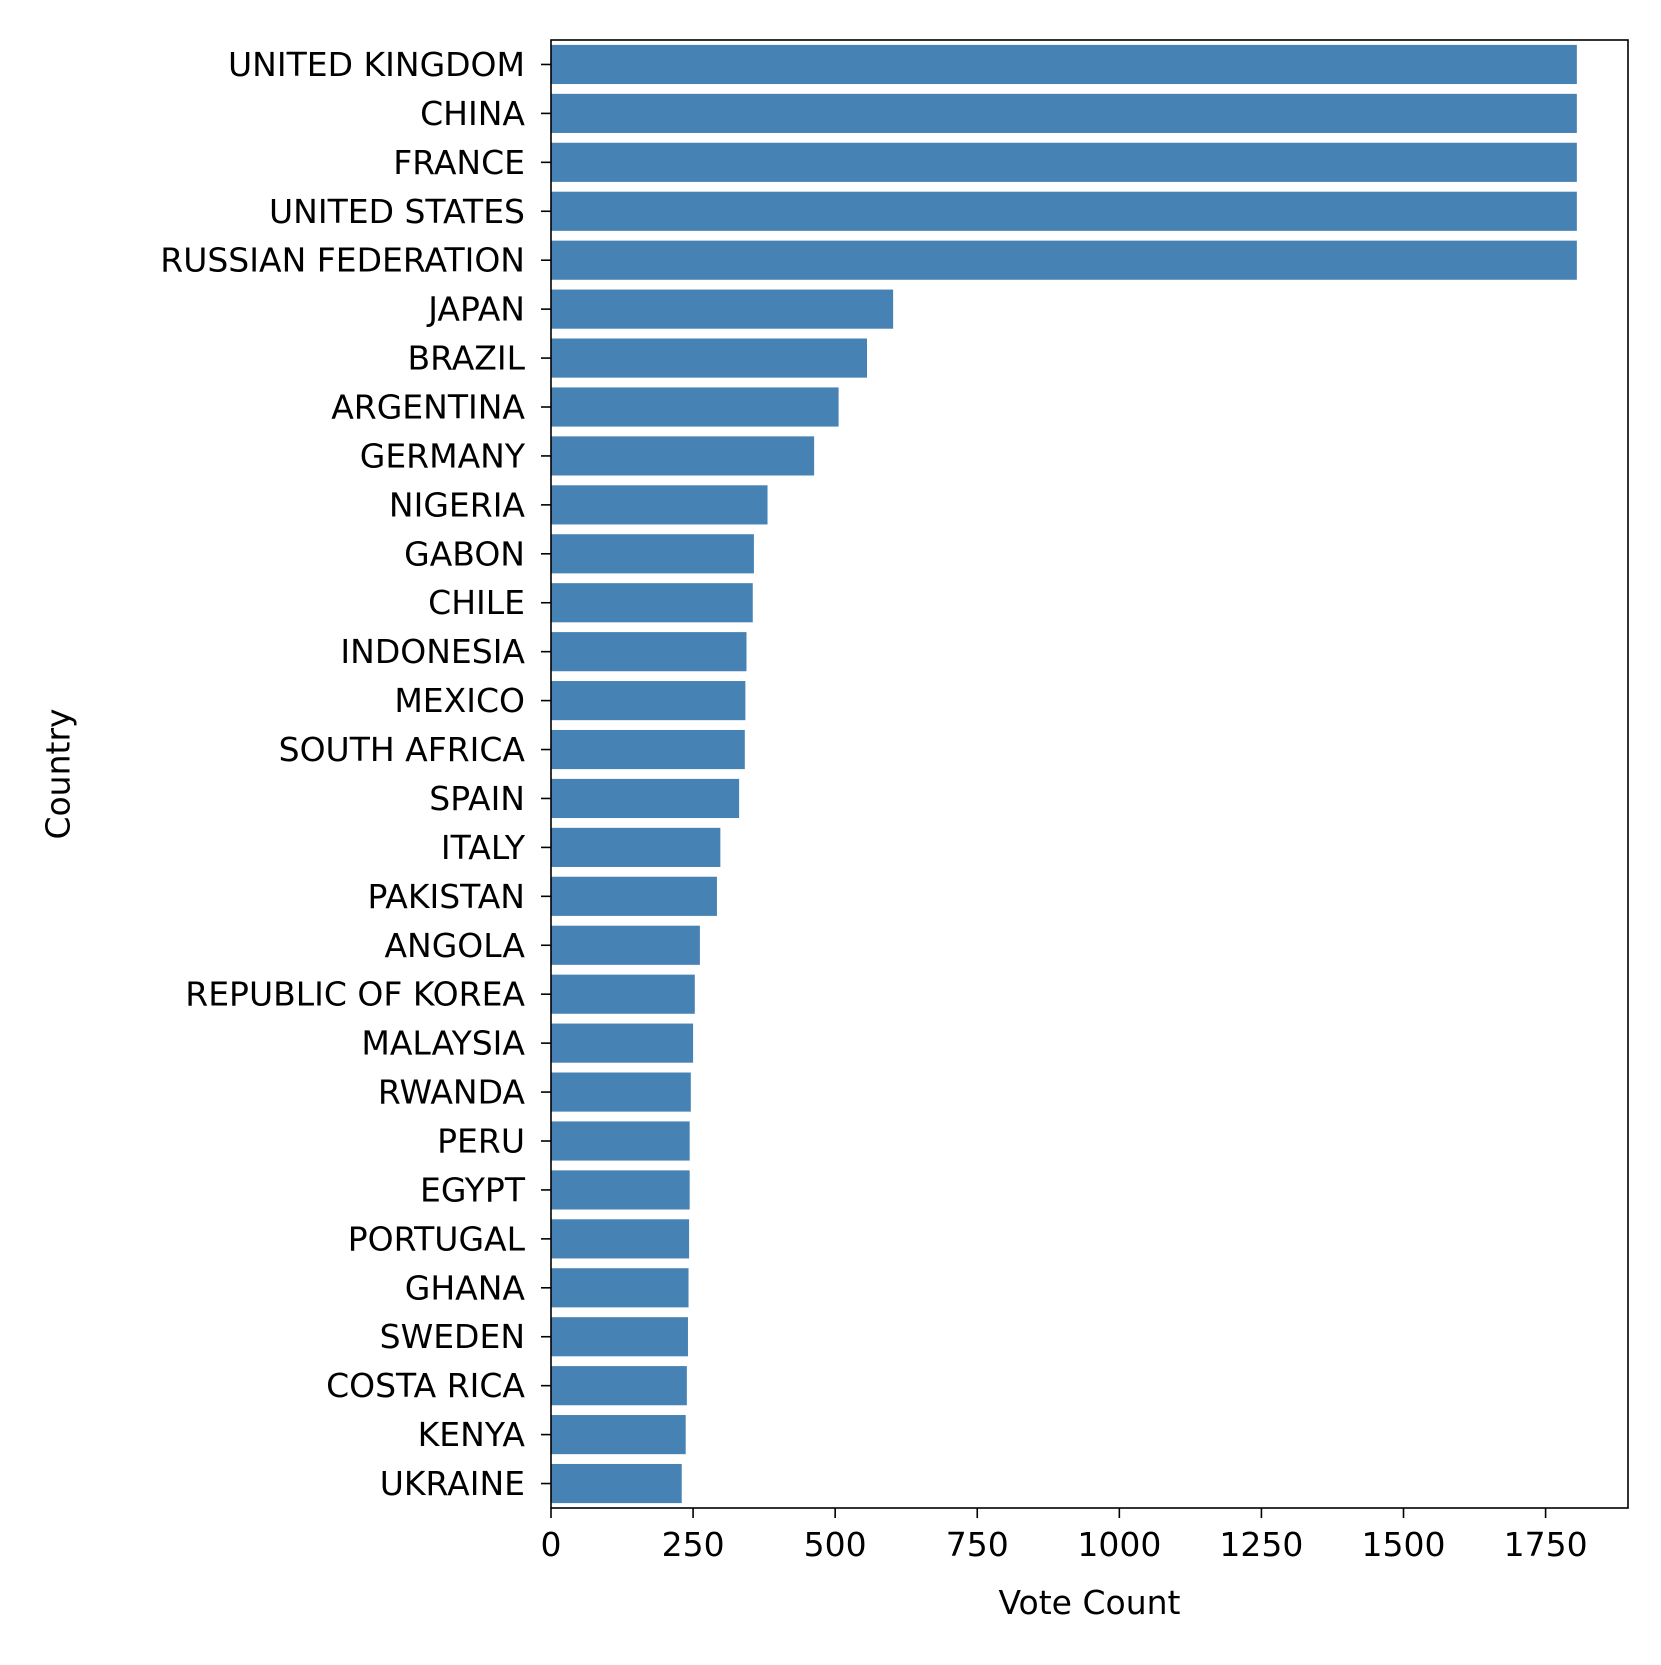  I want to click on y-tick-label: ARGENTINA, so click(428, 407).